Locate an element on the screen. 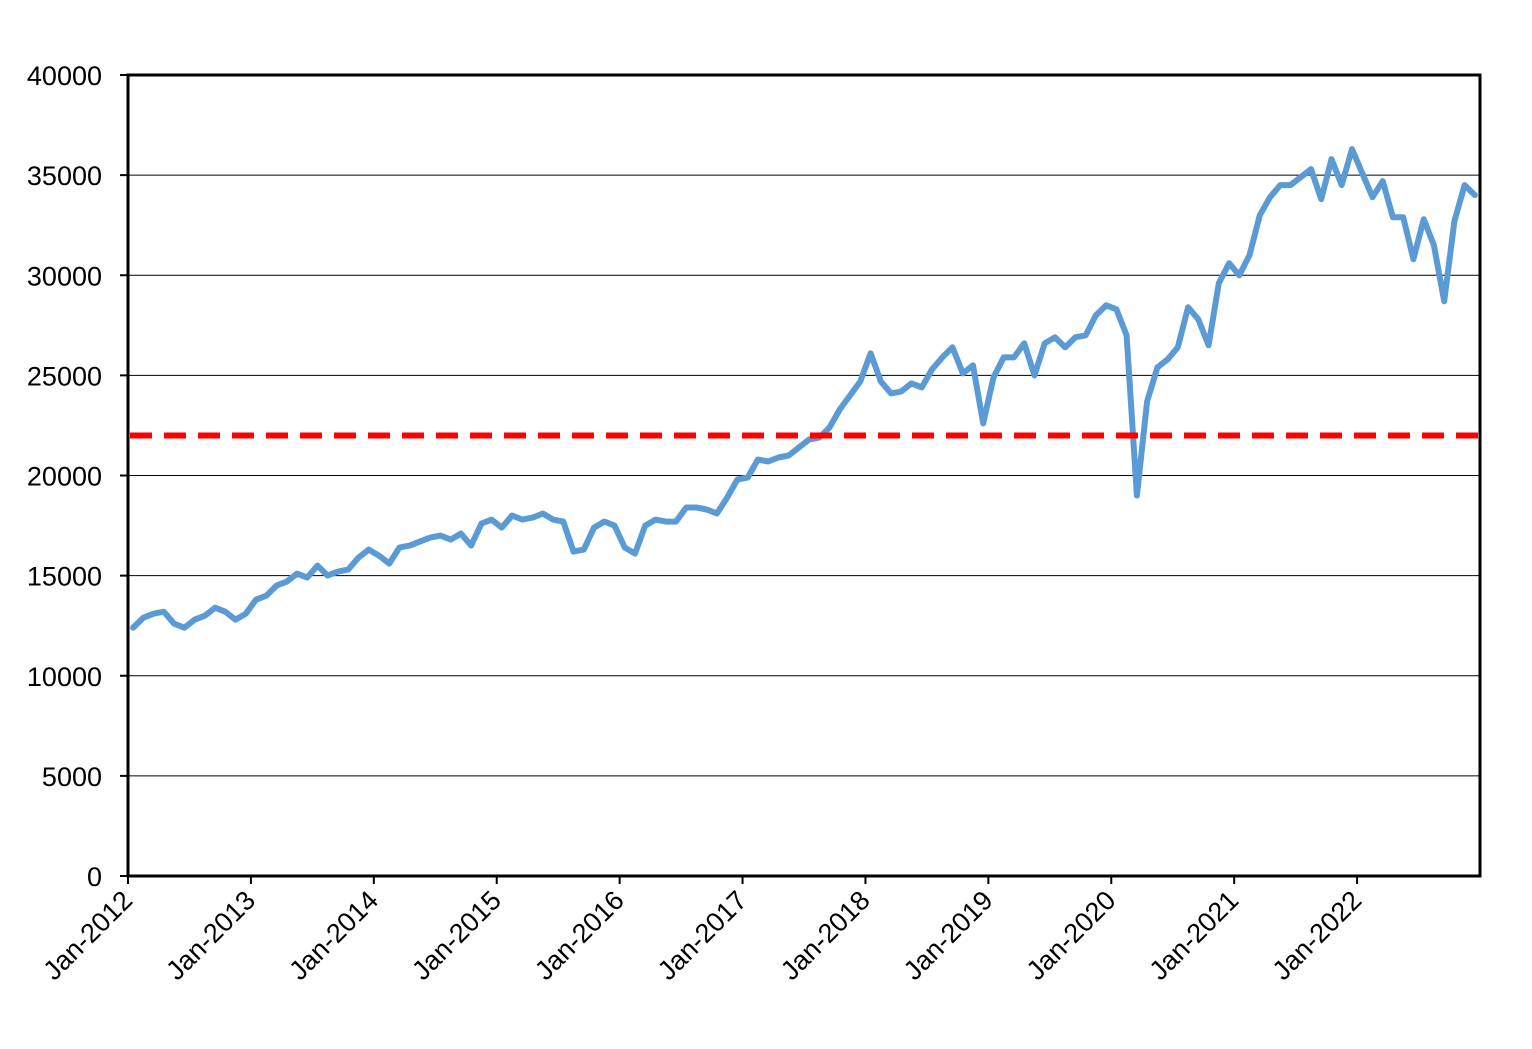 The image size is (1532, 1049). x-tick-label: Jan-2016 is located at coordinates (579, 935).